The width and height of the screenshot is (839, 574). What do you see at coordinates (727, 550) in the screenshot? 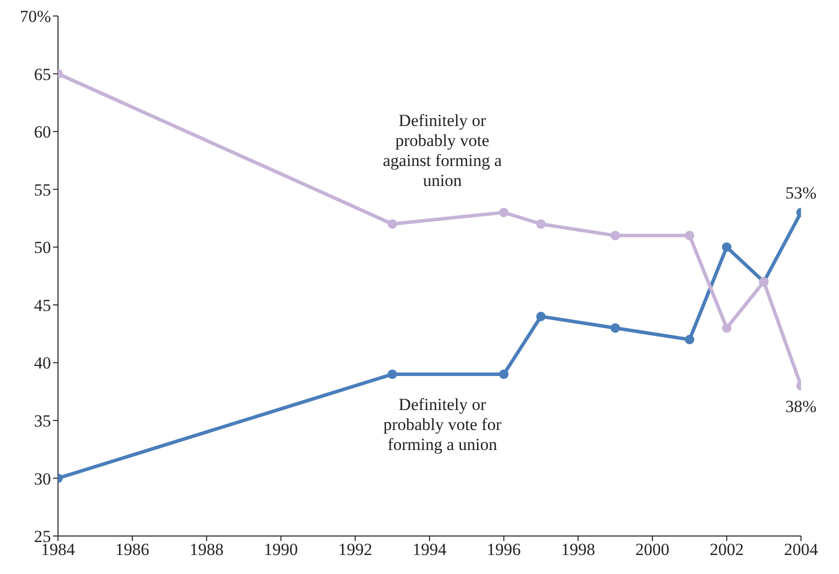
I see `x-tick-label: 2002` at bounding box center [727, 550].